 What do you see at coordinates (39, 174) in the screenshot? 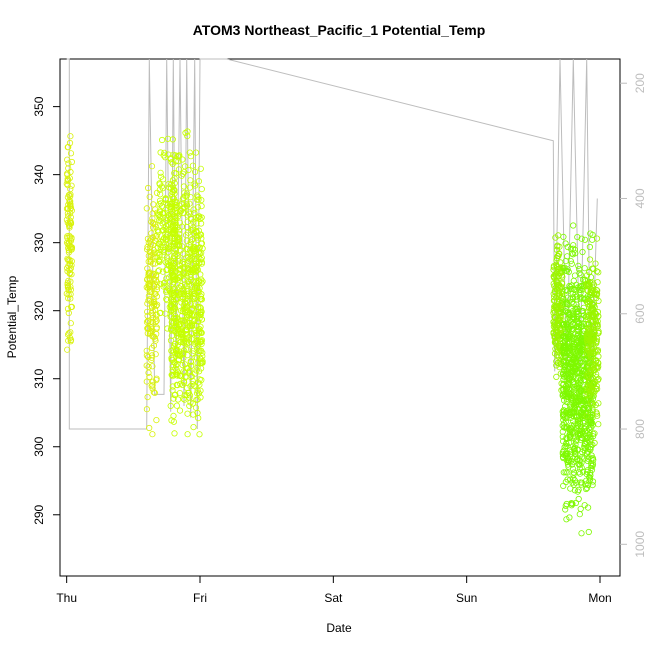
I see `y-tick-label: 340` at bounding box center [39, 174].